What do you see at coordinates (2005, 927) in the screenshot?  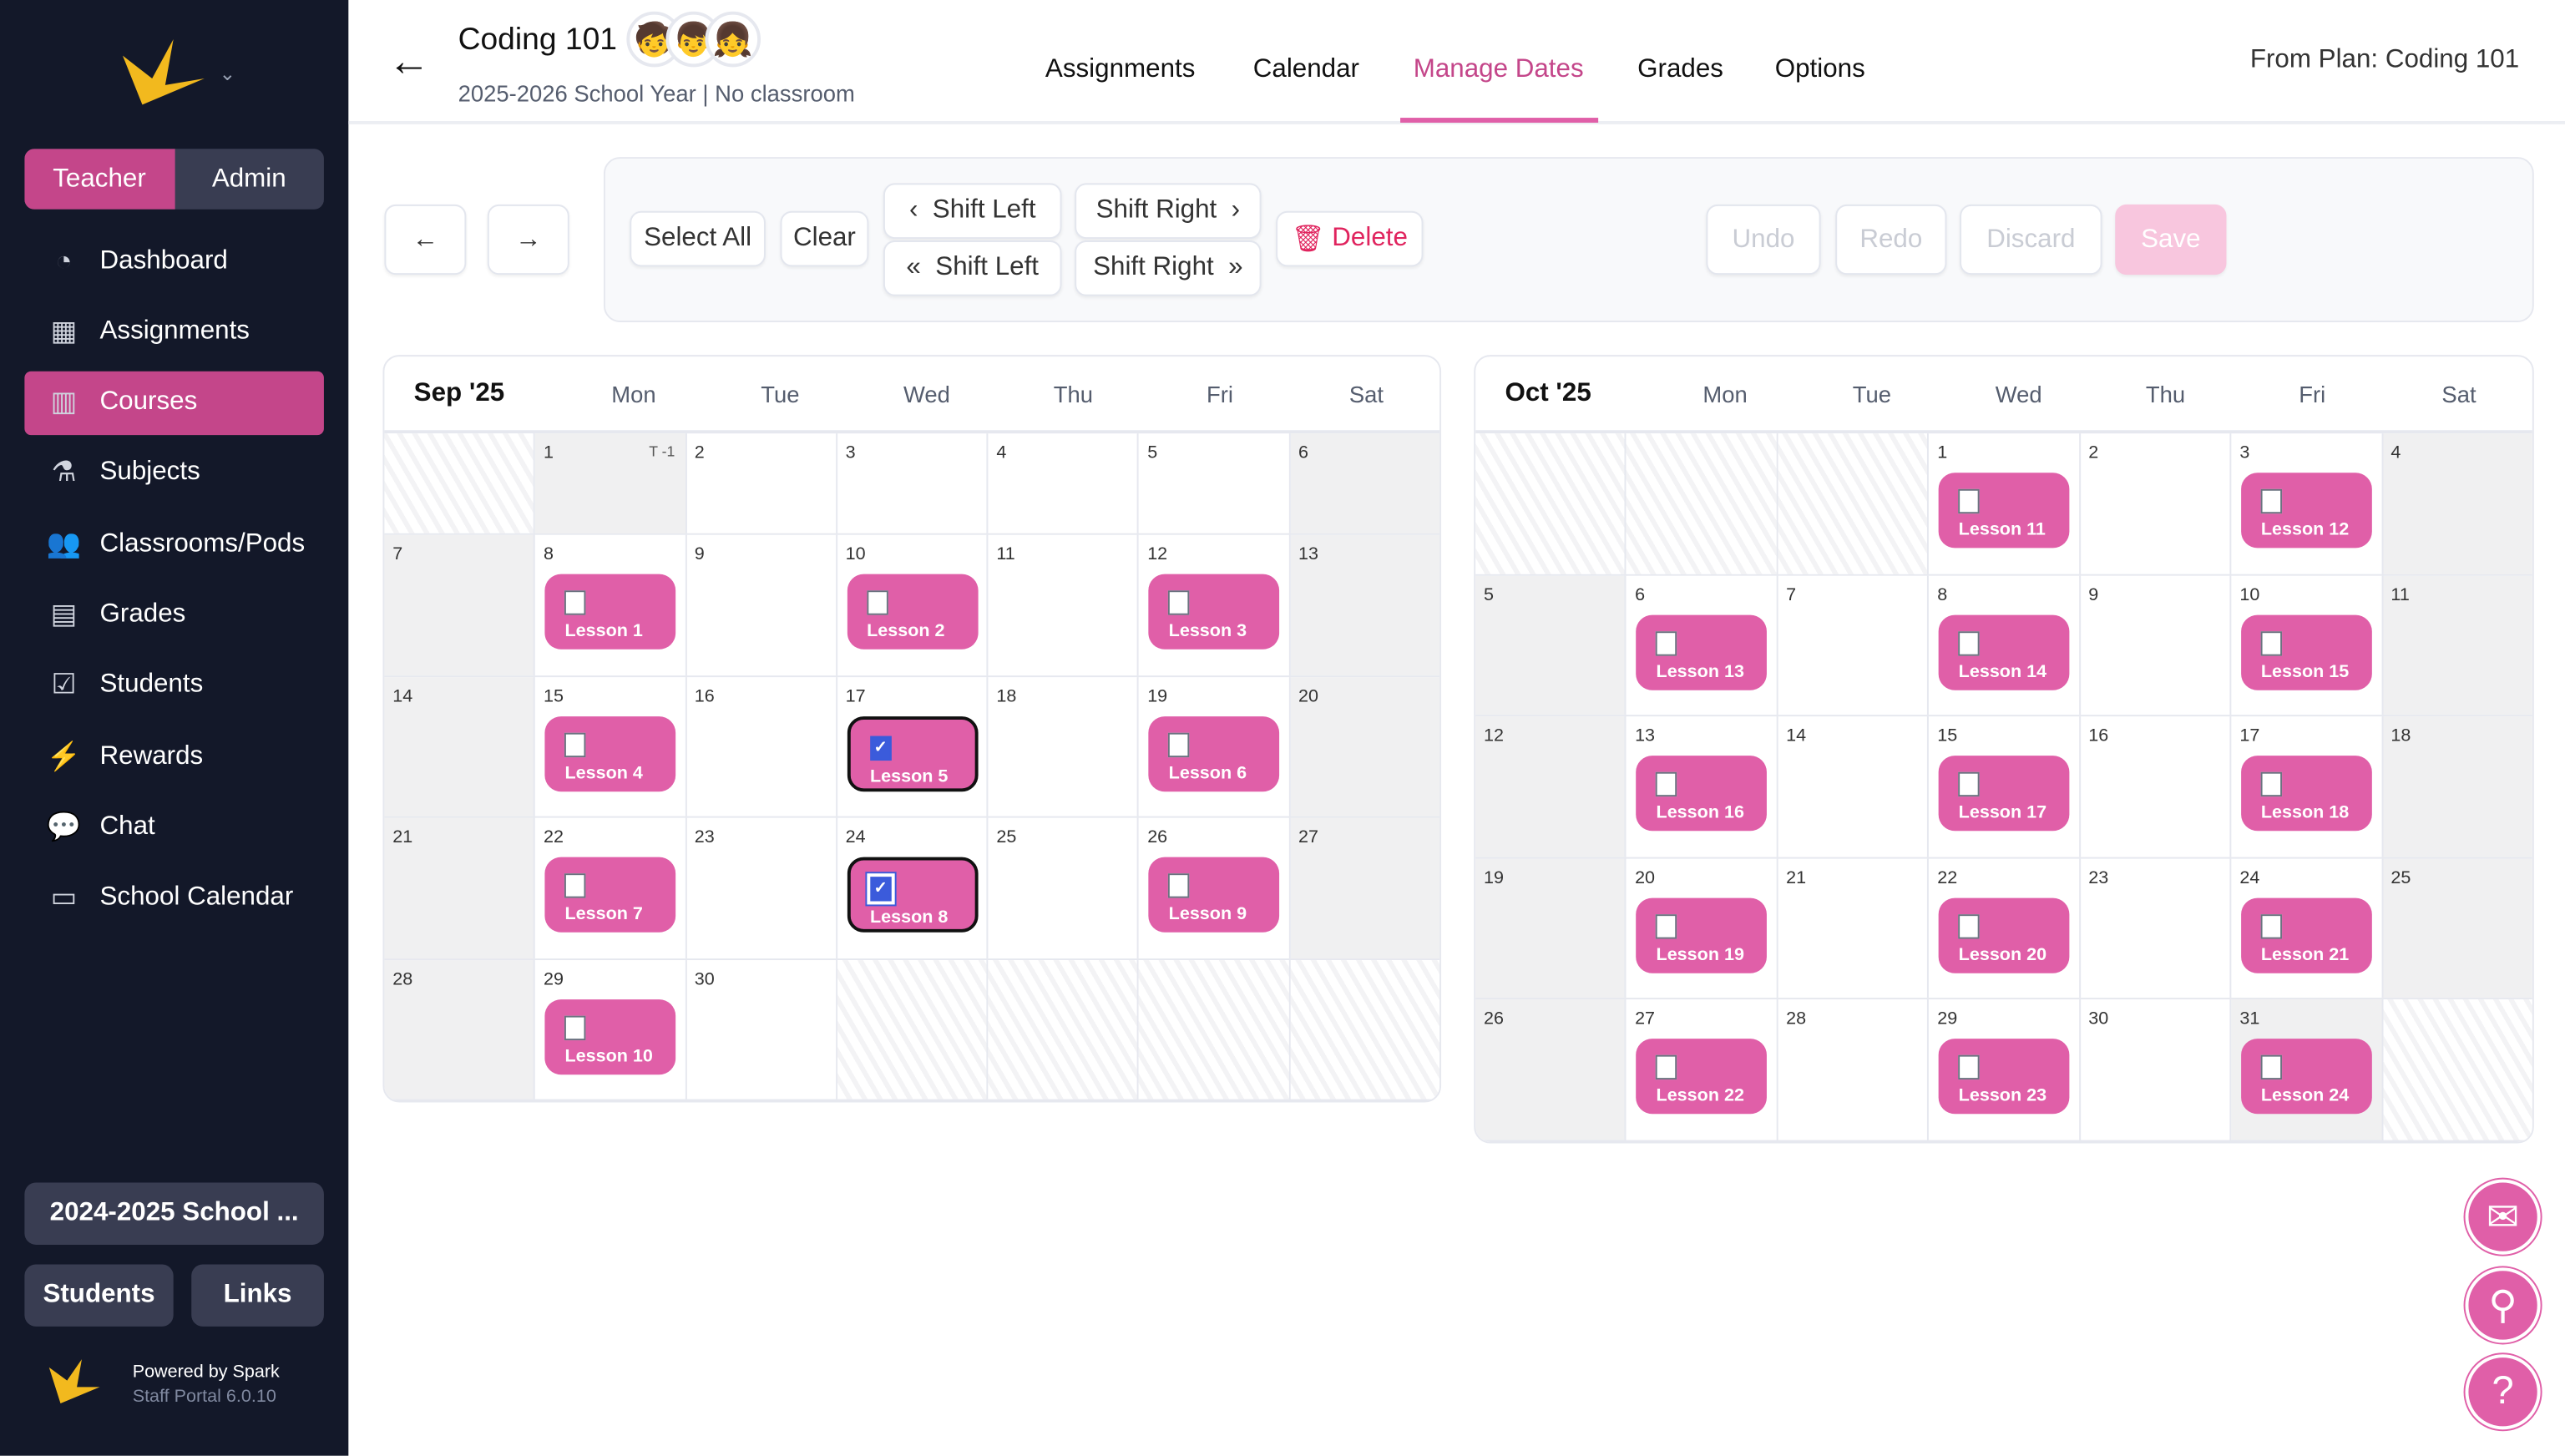 I see `calendar-day: 22 Lesson 20` at bounding box center [2005, 927].